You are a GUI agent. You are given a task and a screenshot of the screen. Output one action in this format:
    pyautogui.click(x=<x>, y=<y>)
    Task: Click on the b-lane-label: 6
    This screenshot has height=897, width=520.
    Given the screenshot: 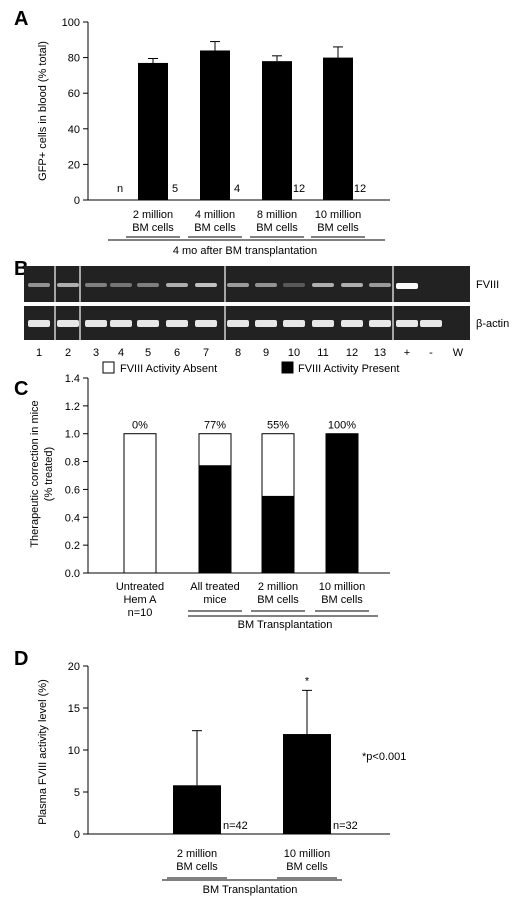 What is the action you would take?
    pyautogui.click(x=177, y=353)
    